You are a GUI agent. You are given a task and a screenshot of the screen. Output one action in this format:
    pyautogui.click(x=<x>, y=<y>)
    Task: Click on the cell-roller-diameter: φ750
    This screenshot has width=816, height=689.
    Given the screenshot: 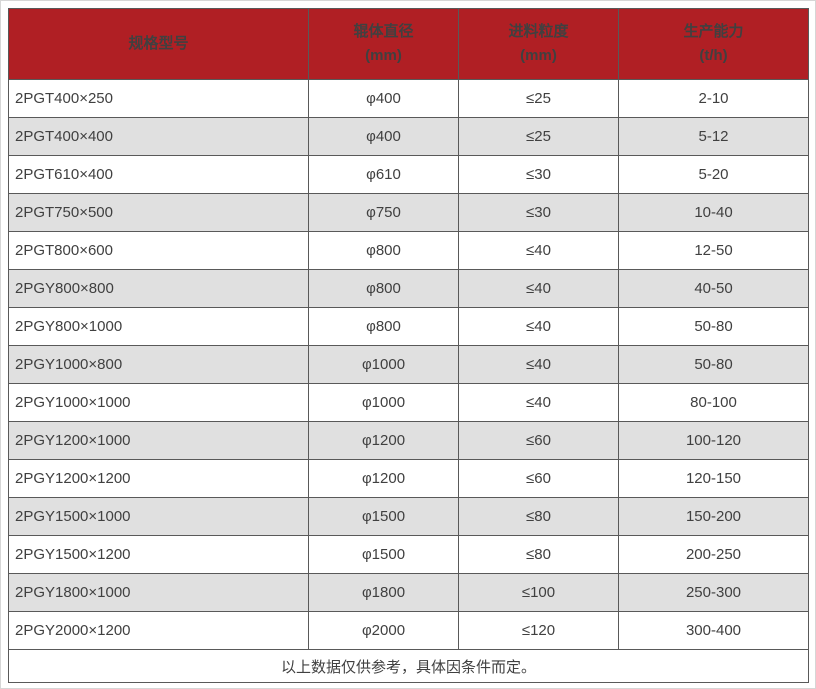 What is the action you would take?
    pyautogui.click(x=383, y=212)
    